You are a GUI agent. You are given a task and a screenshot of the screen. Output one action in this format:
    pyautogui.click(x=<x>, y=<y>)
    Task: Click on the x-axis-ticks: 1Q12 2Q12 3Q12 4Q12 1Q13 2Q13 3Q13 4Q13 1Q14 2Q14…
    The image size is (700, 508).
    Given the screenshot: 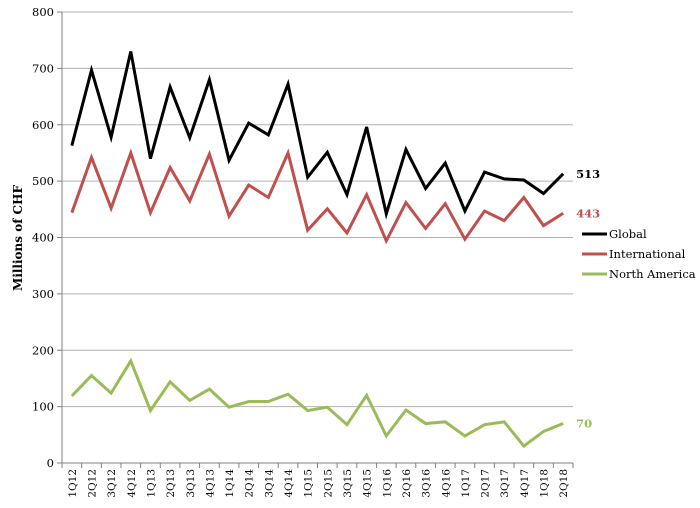 What is the action you would take?
    pyautogui.click(x=317, y=480)
    